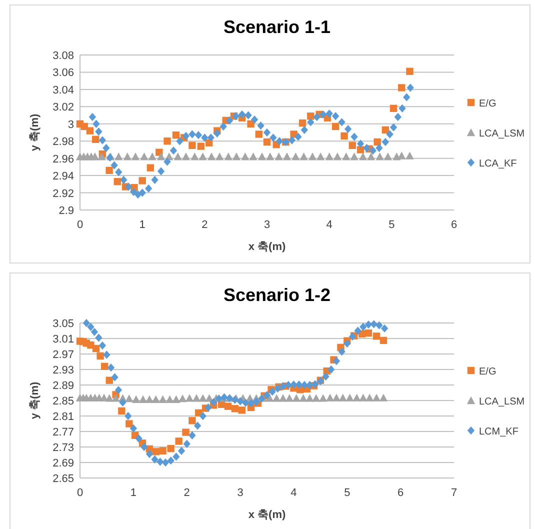  I want to click on y-tick-label: 3.04, so click(63, 90).